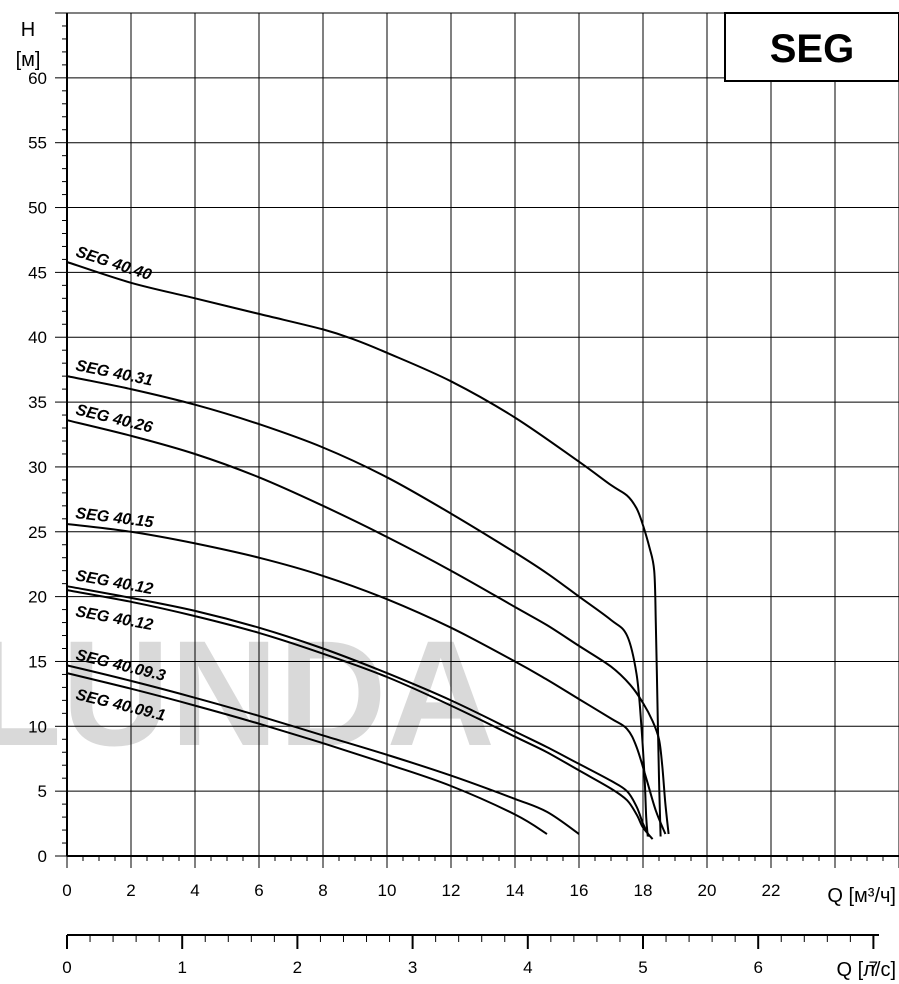 The width and height of the screenshot is (899, 984). I want to click on watermark-text: LUNDA, so click(247, 693).